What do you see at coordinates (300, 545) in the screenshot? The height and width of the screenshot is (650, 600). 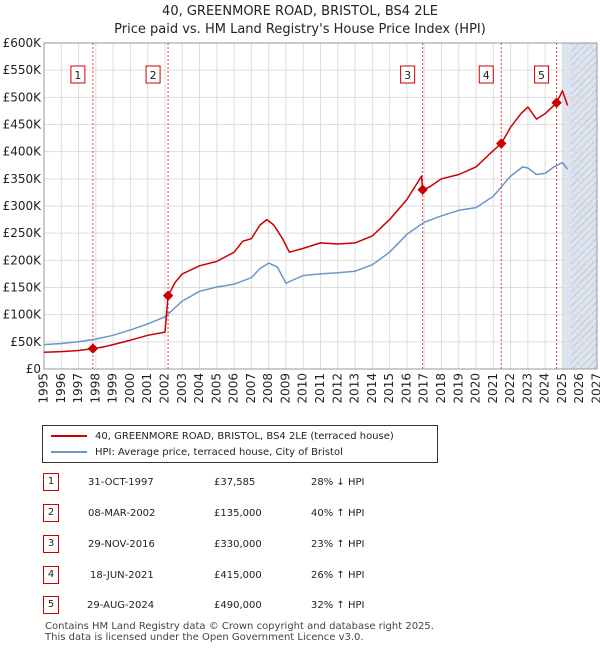 I see `transaction-row: 3 29-NOV-2016 £330,000 23% ↑ HPI` at bounding box center [300, 545].